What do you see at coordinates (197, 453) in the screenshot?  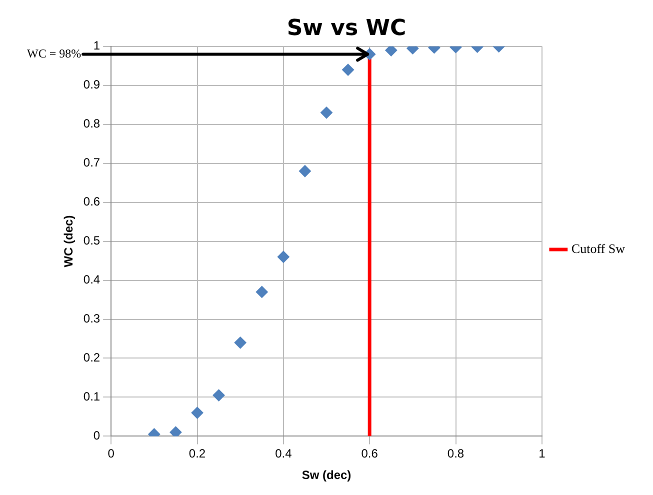 I see `x-tick-label: 0.2` at bounding box center [197, 453].